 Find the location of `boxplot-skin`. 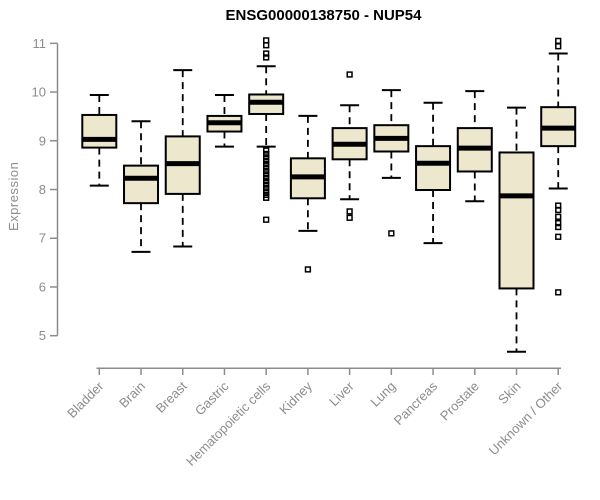

boxplot-skin is located at coordinates (516, 229).